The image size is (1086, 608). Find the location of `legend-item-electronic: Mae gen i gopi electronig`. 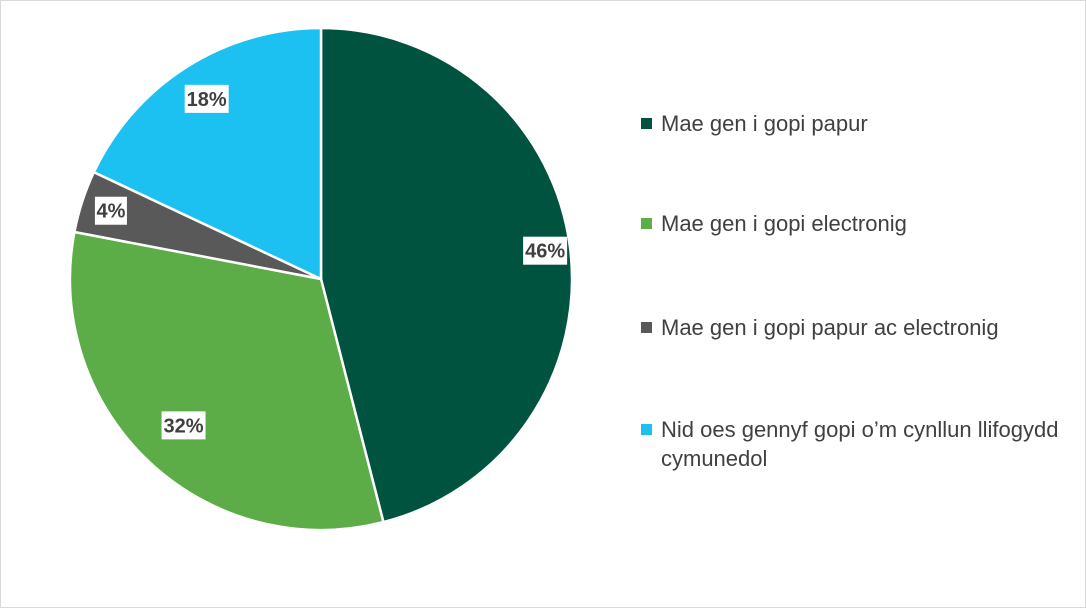

legend-item-electronic: Mae gen i gopi electronig is located at coordinates (851, 223).